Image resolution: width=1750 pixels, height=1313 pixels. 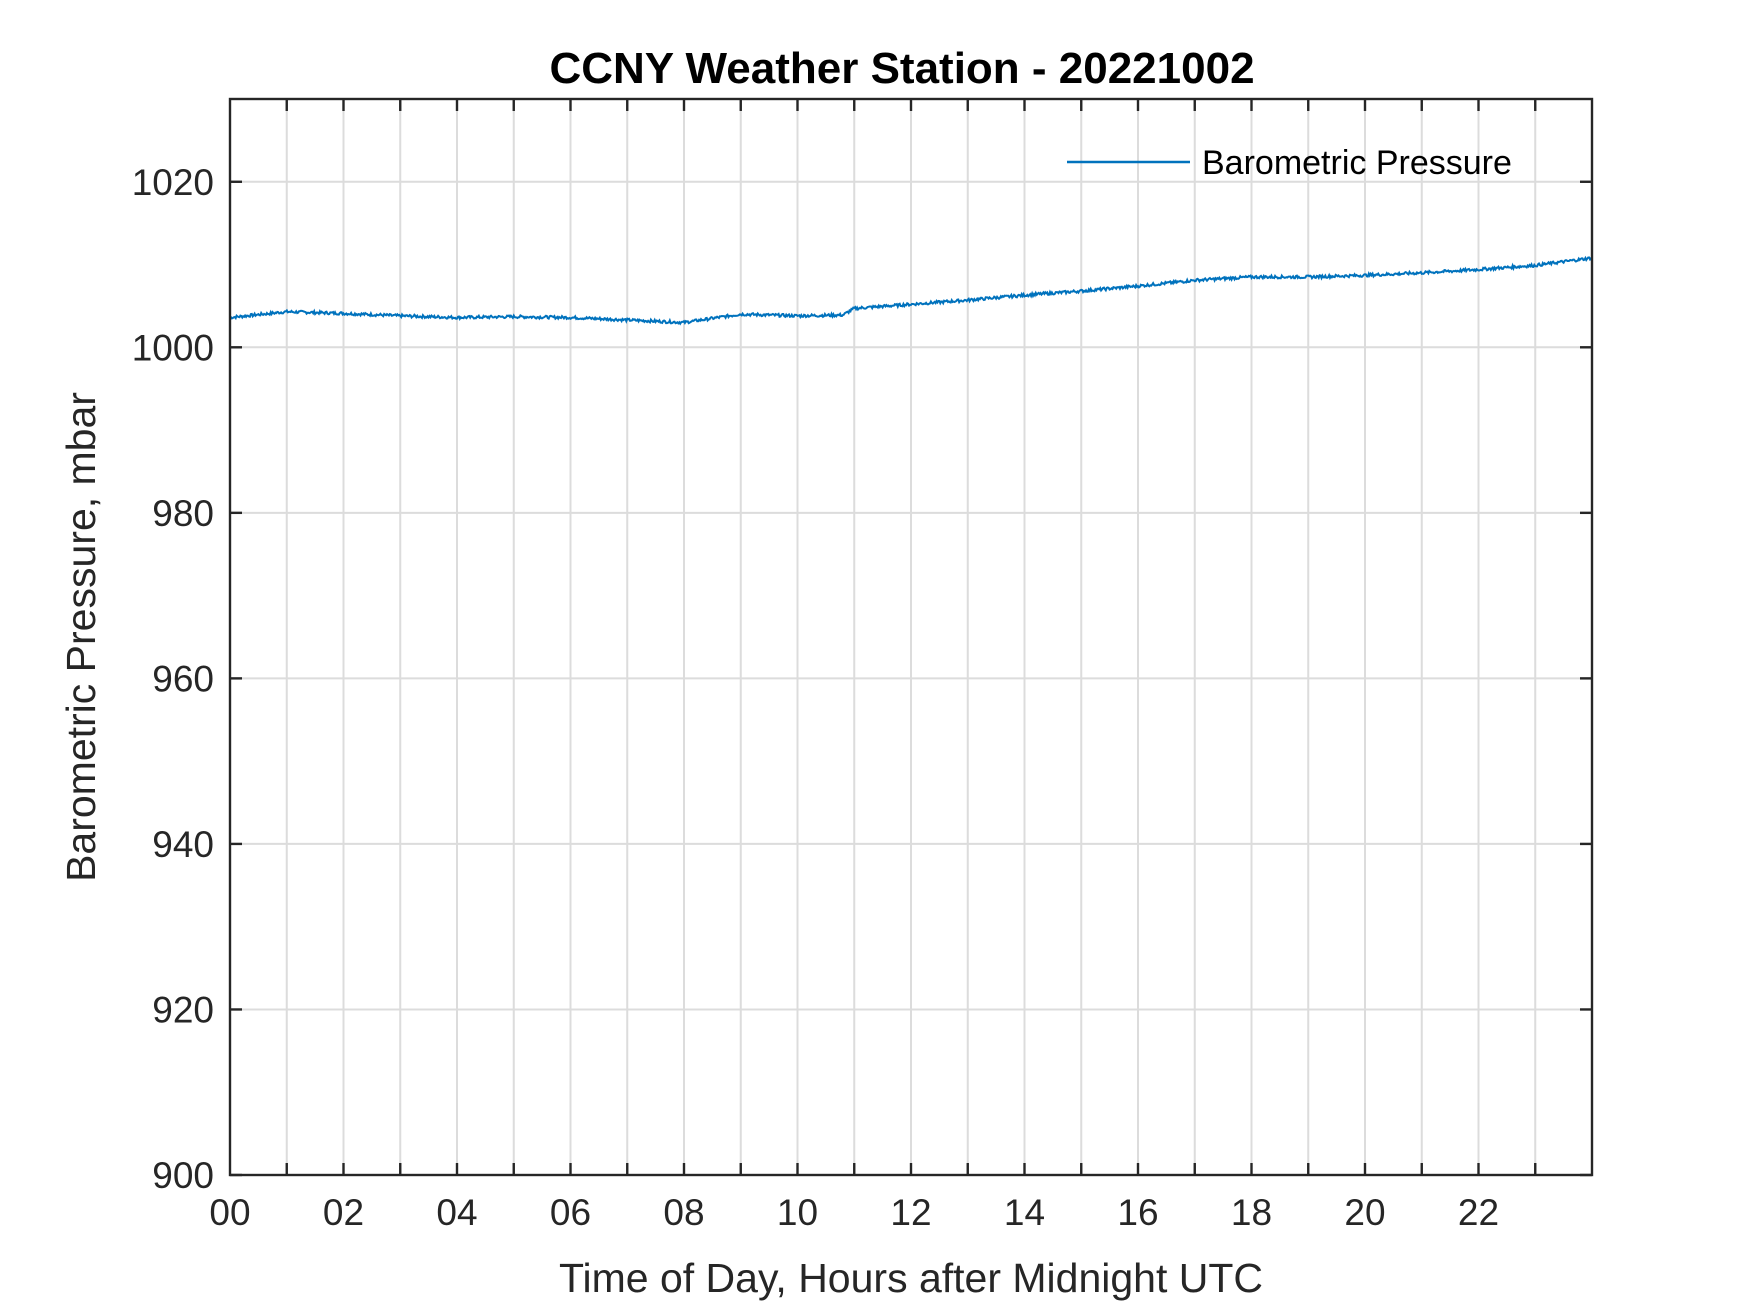 What do you see at coordinates (183, 844) in the screenshot?
I see `y-tick-label: 940` at bounding box center [183, 844].